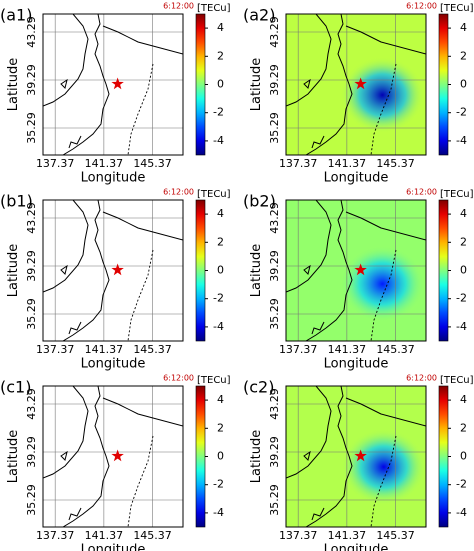 The image size is (474, 551). Describe the element at coordinates (259, 15) in the screenshot. I see `panel-label: (a2)` at that location.